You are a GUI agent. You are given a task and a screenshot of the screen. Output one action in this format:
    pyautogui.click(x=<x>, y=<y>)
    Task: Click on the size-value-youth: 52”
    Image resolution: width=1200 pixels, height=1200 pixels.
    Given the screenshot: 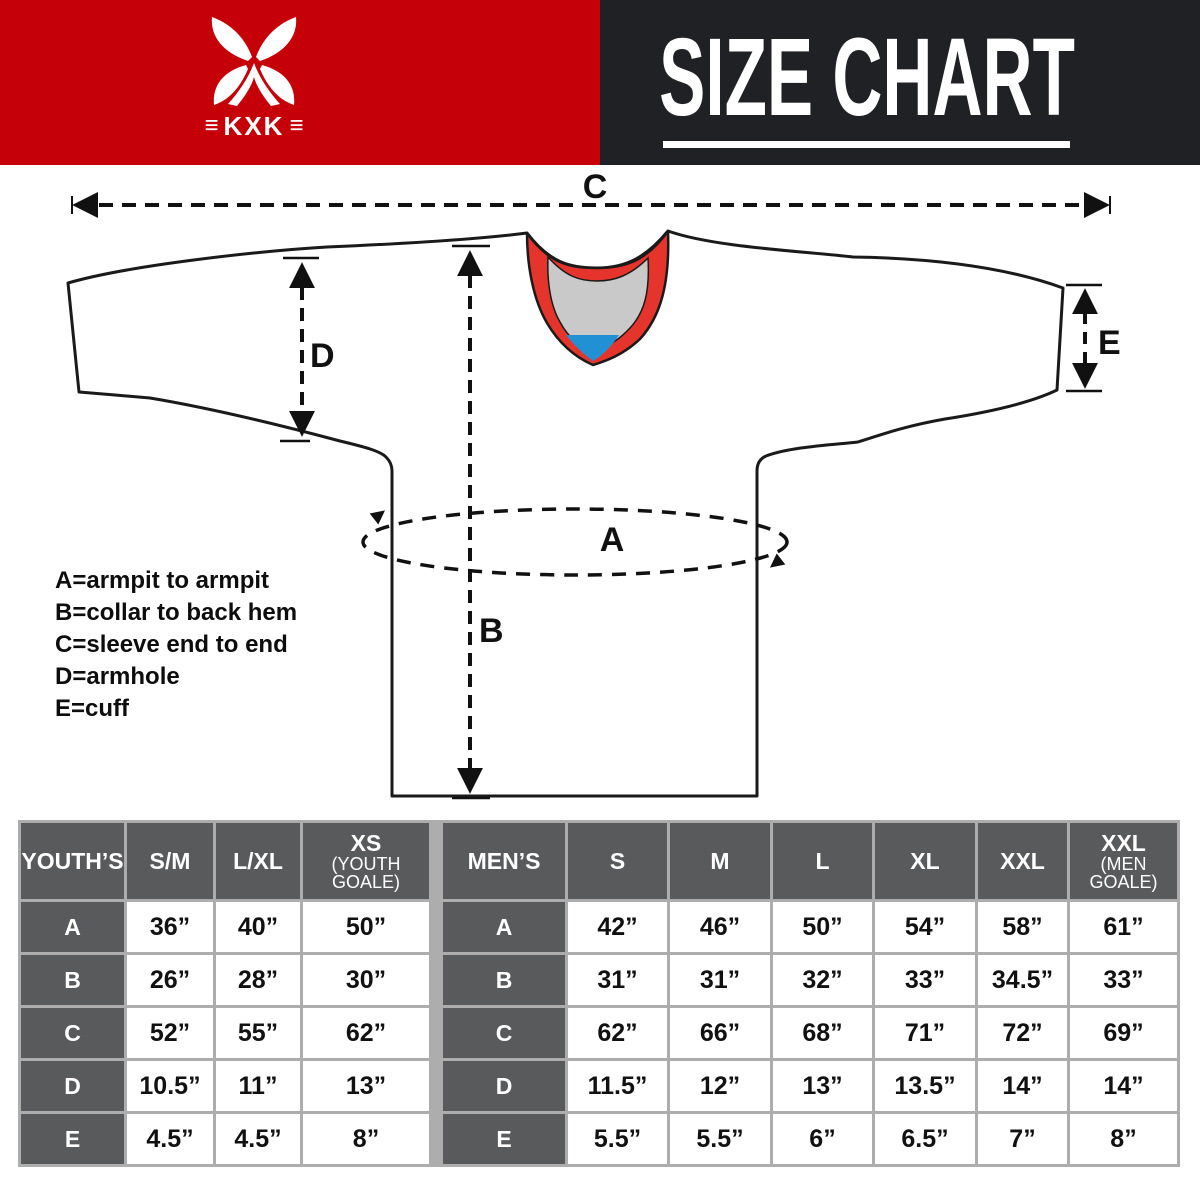 What is the action you would take?
    pyautogui.click(x=170, y=1033)
    